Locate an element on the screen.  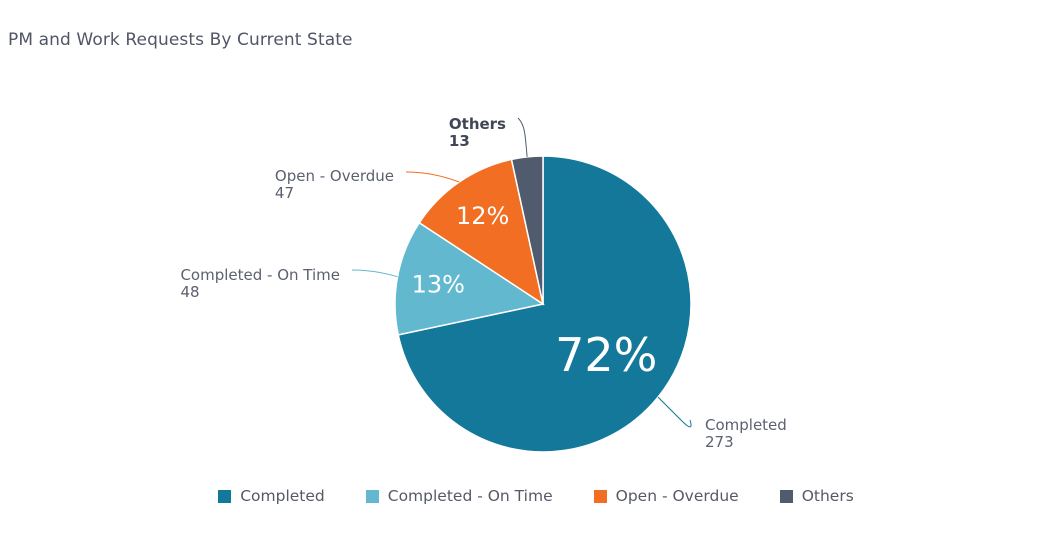
legend-label-open-overdue: Open - Overdue is located at coordinates (677, 496).